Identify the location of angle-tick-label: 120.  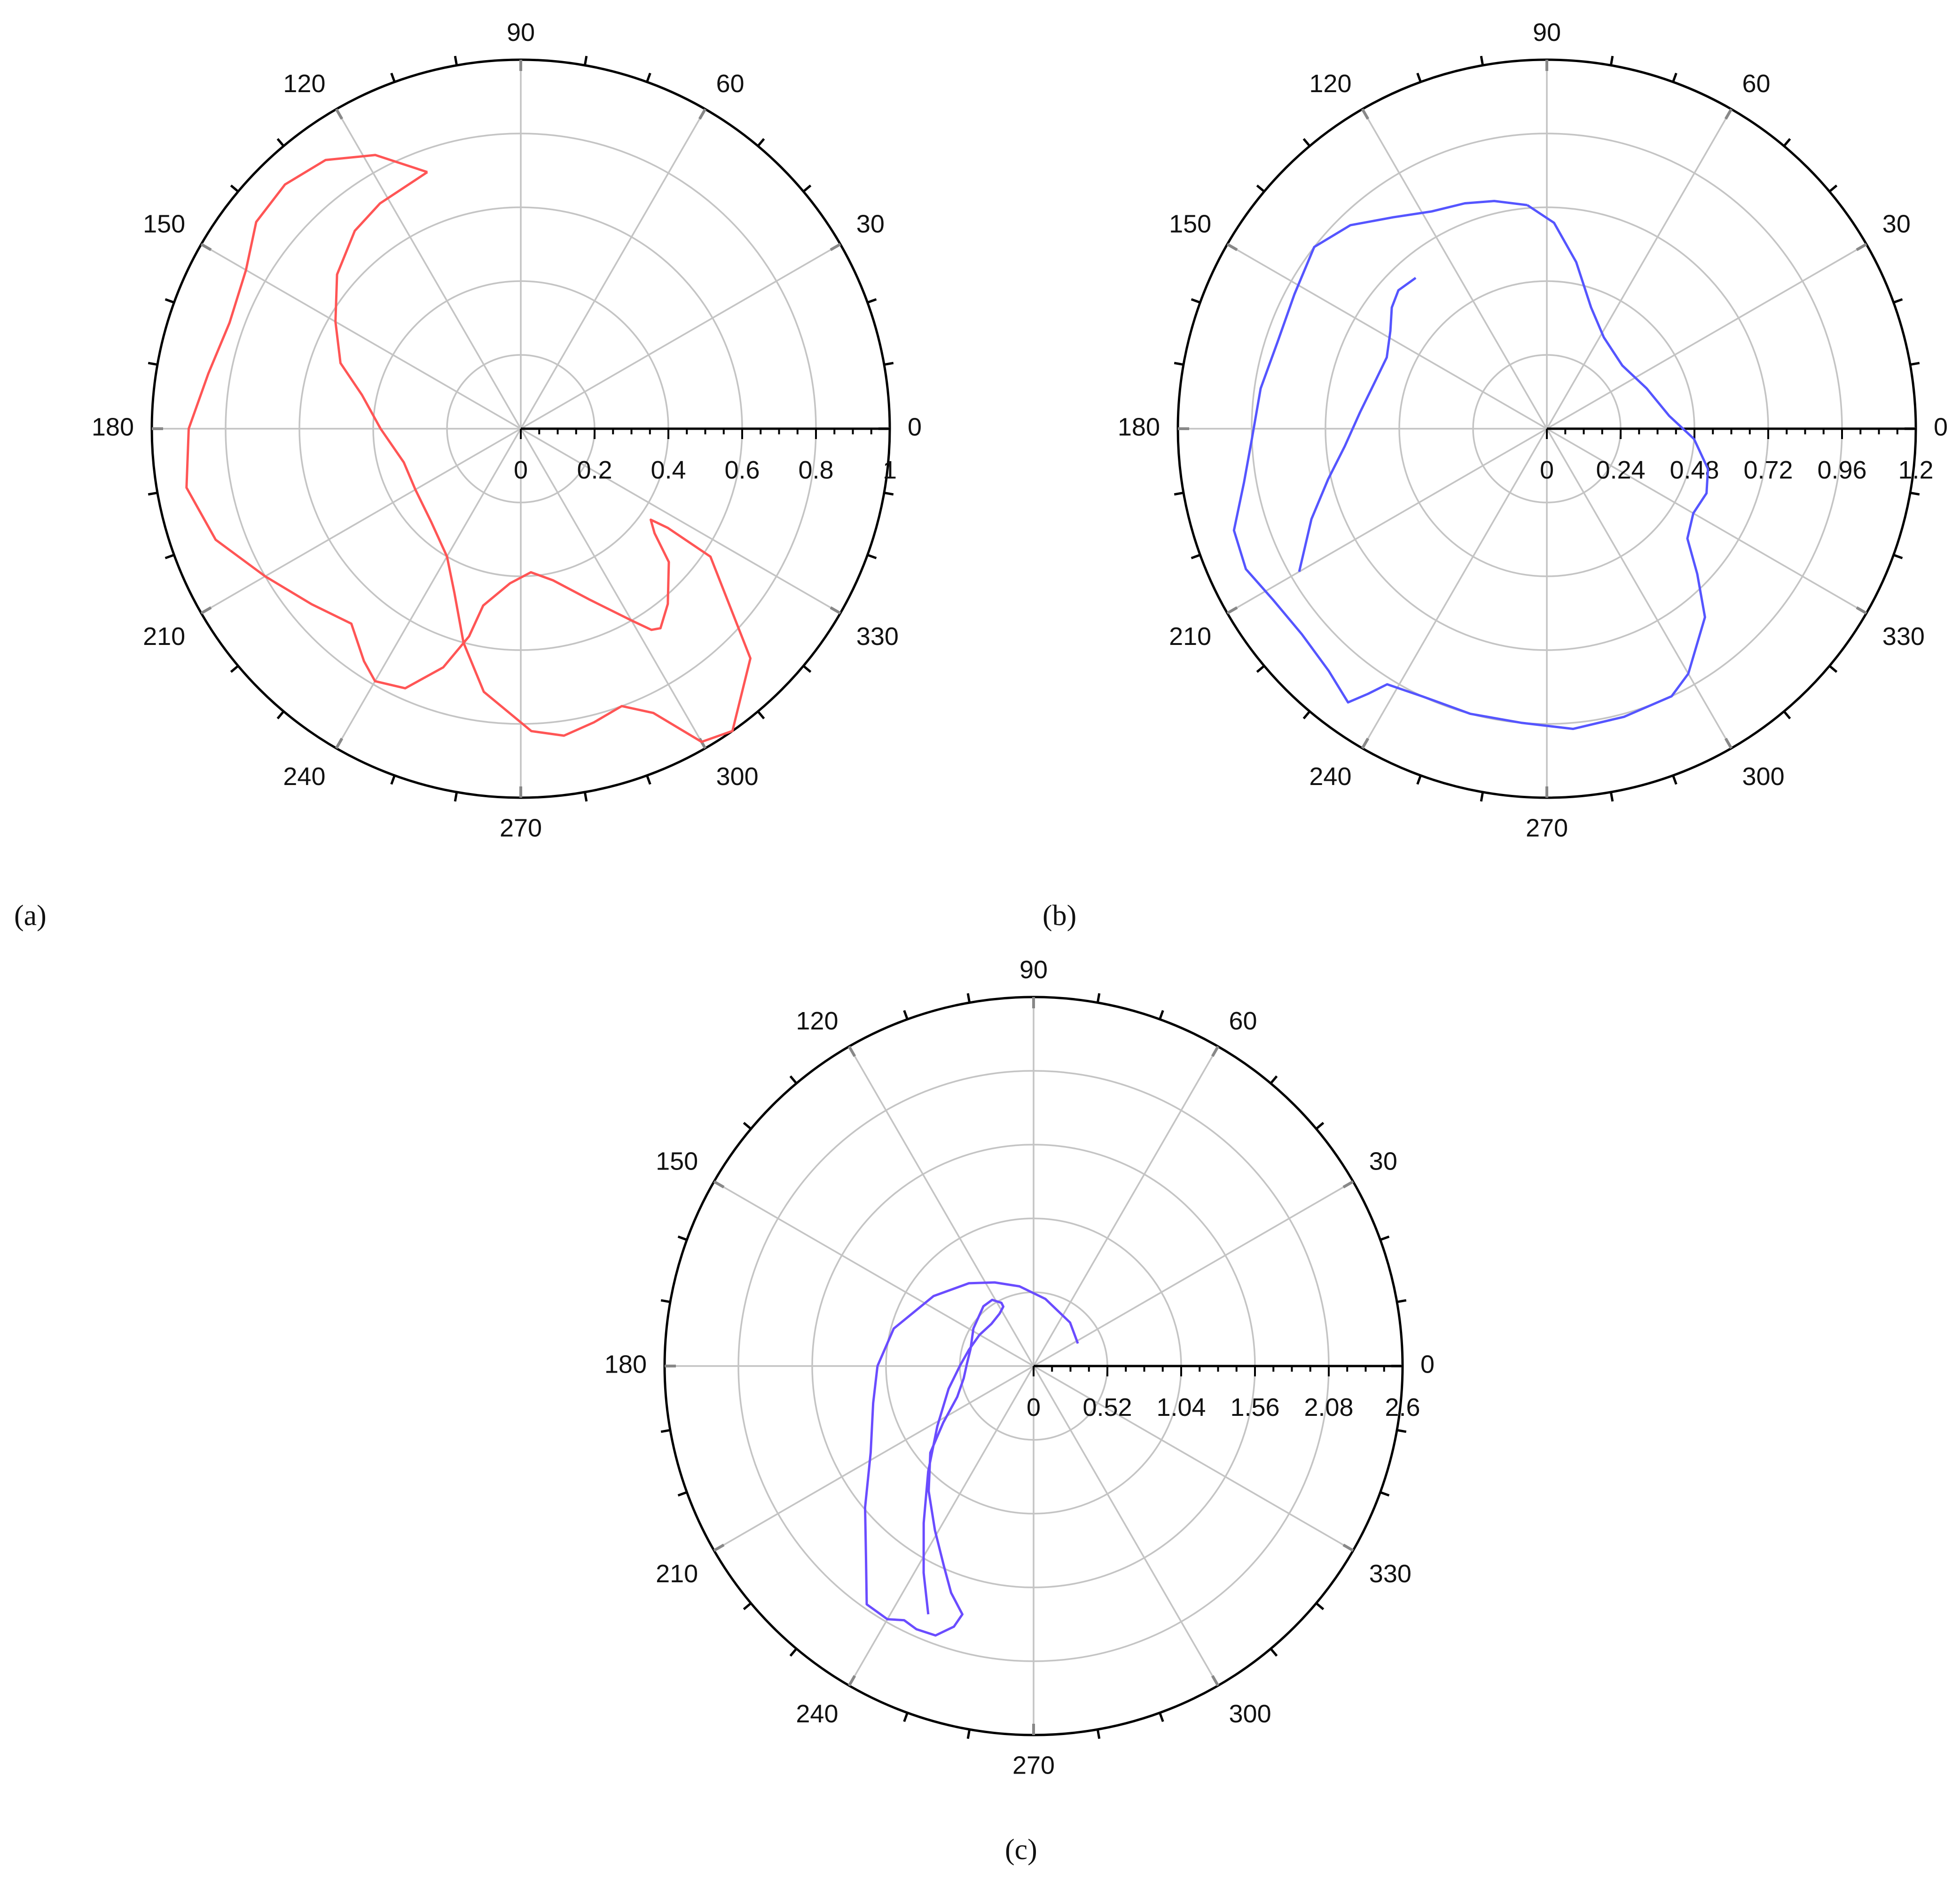
(817, 1021).